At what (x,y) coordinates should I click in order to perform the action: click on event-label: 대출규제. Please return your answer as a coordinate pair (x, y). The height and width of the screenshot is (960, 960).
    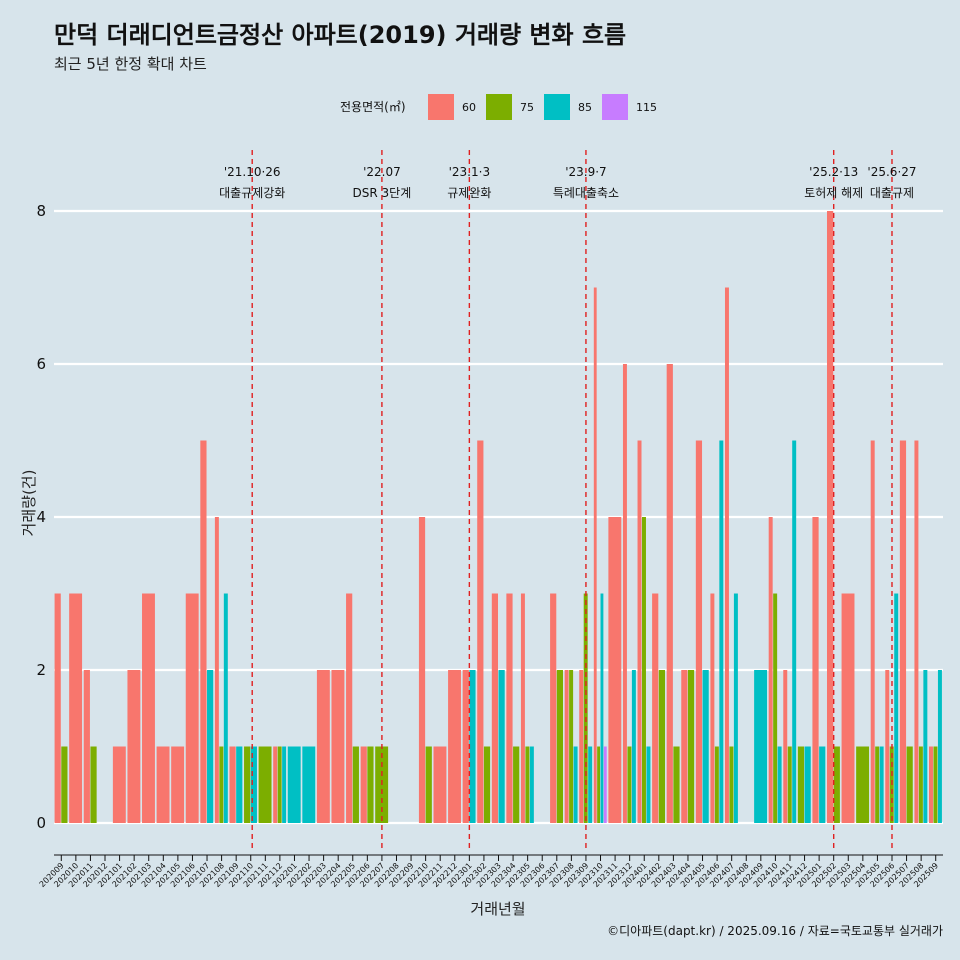
    Looking at the image, I should click on (892, 193).